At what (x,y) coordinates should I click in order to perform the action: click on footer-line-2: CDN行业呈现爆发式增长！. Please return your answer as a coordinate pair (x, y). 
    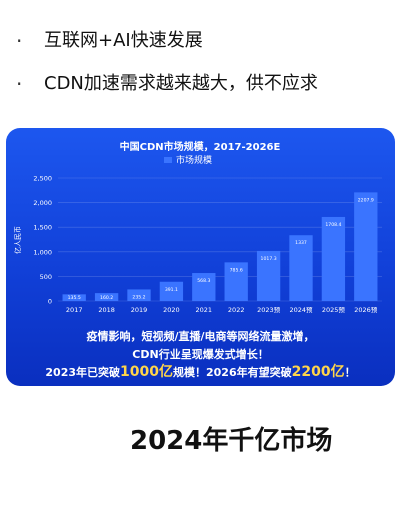
    Looking at the image, I should click on (200, 354).